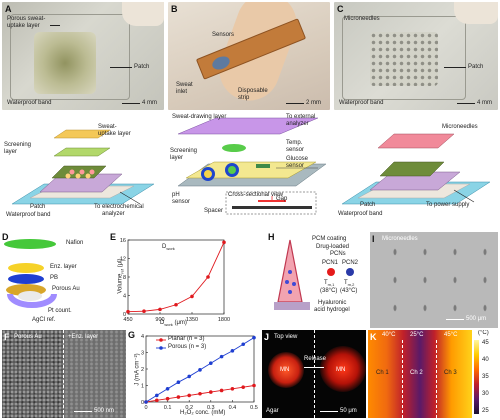  Describe the element at coordinates (476, 319) in the screenshot. I see `i-scale: 500 μm` at that location.